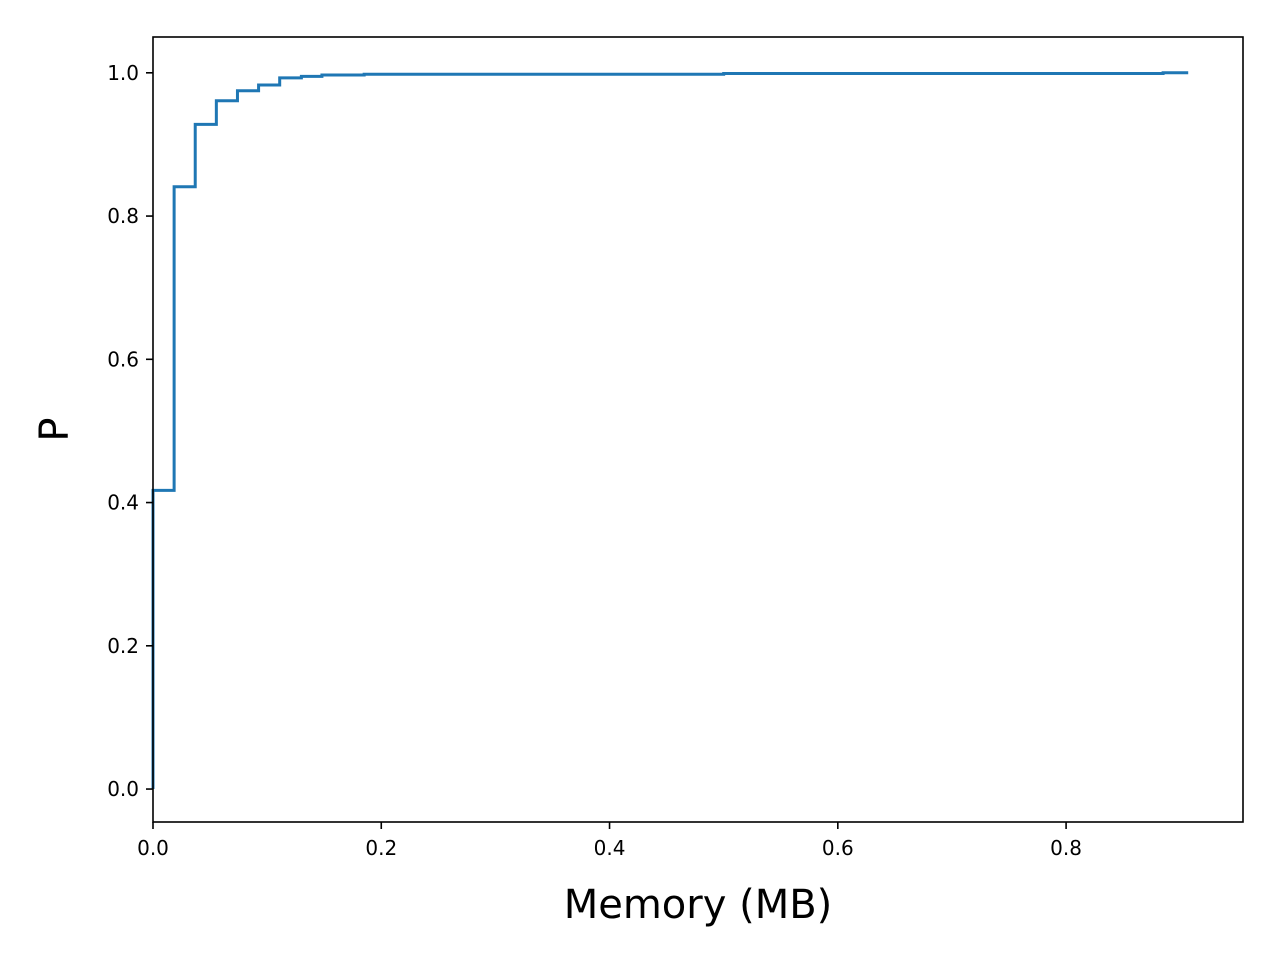 Image resolution: width=1280 pixels, height=960 pixels. Describe the element at coordinates (123, 646) in the screenshot. I see `y-tick-label: 0.2` at that location.